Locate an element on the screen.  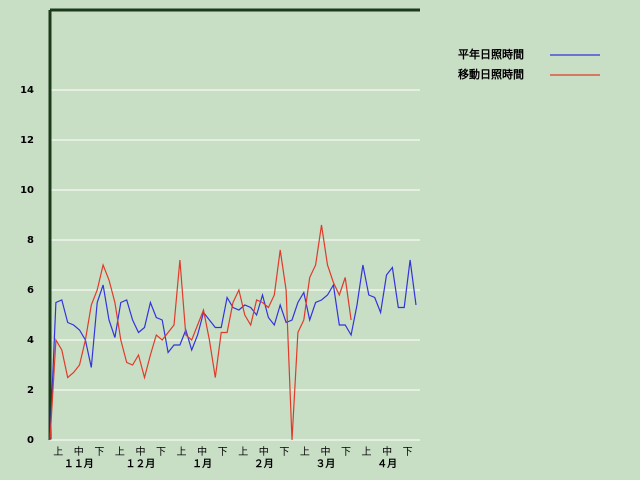
month-label: ２月 is located at coordinates (264, 464).